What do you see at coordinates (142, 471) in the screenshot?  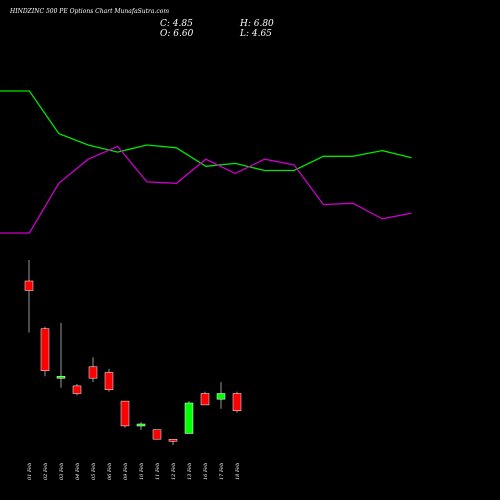 I see `x-tick-label: 10 Feb` at bounding box center [142, 471].